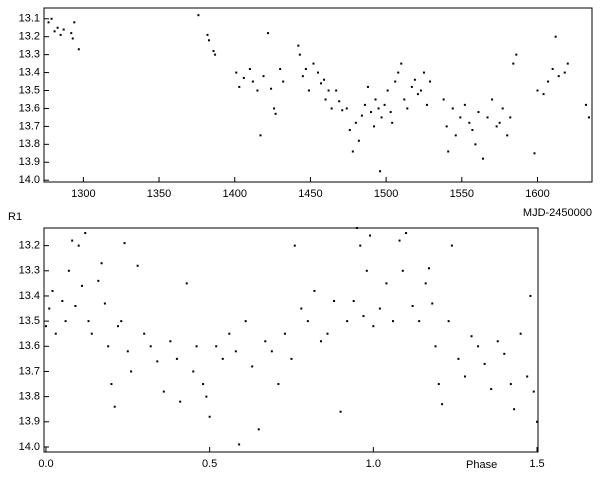 The height and width of the screenshot is (481, 607). I want to click on y-tick-label: 13.6, so click(29, 346).